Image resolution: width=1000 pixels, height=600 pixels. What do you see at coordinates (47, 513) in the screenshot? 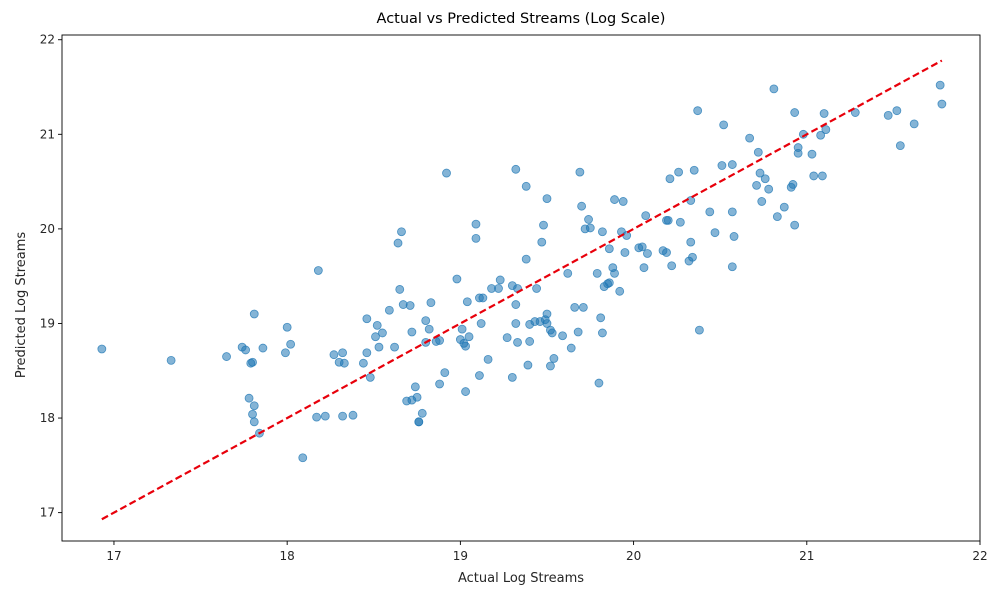
I see `y-tick-label: 17` at bounding box center [47, 513].